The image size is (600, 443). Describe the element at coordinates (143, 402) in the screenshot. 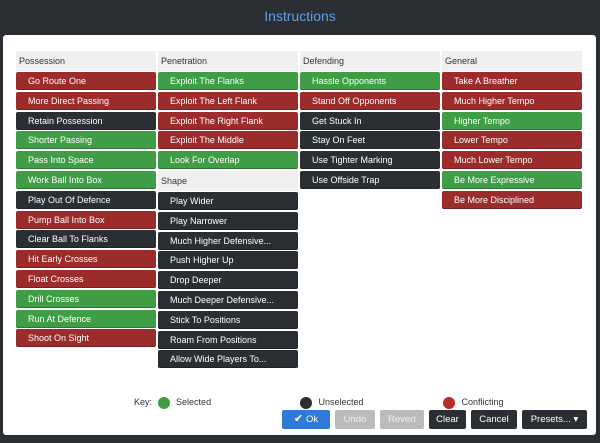

I see `legend-label: Key:` at that location.